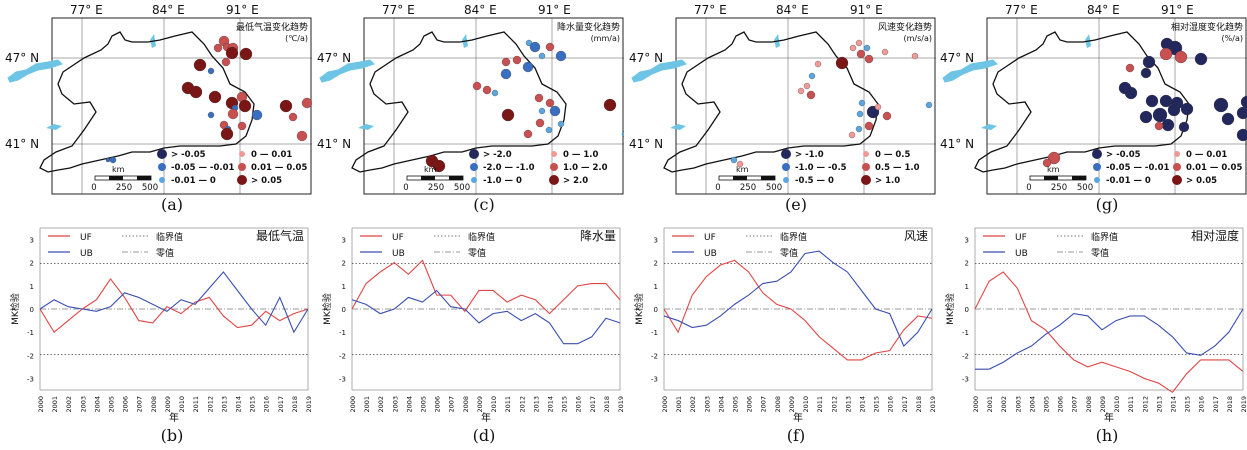  I want to click on x-tick-label: 2010, so click(1117, 404).